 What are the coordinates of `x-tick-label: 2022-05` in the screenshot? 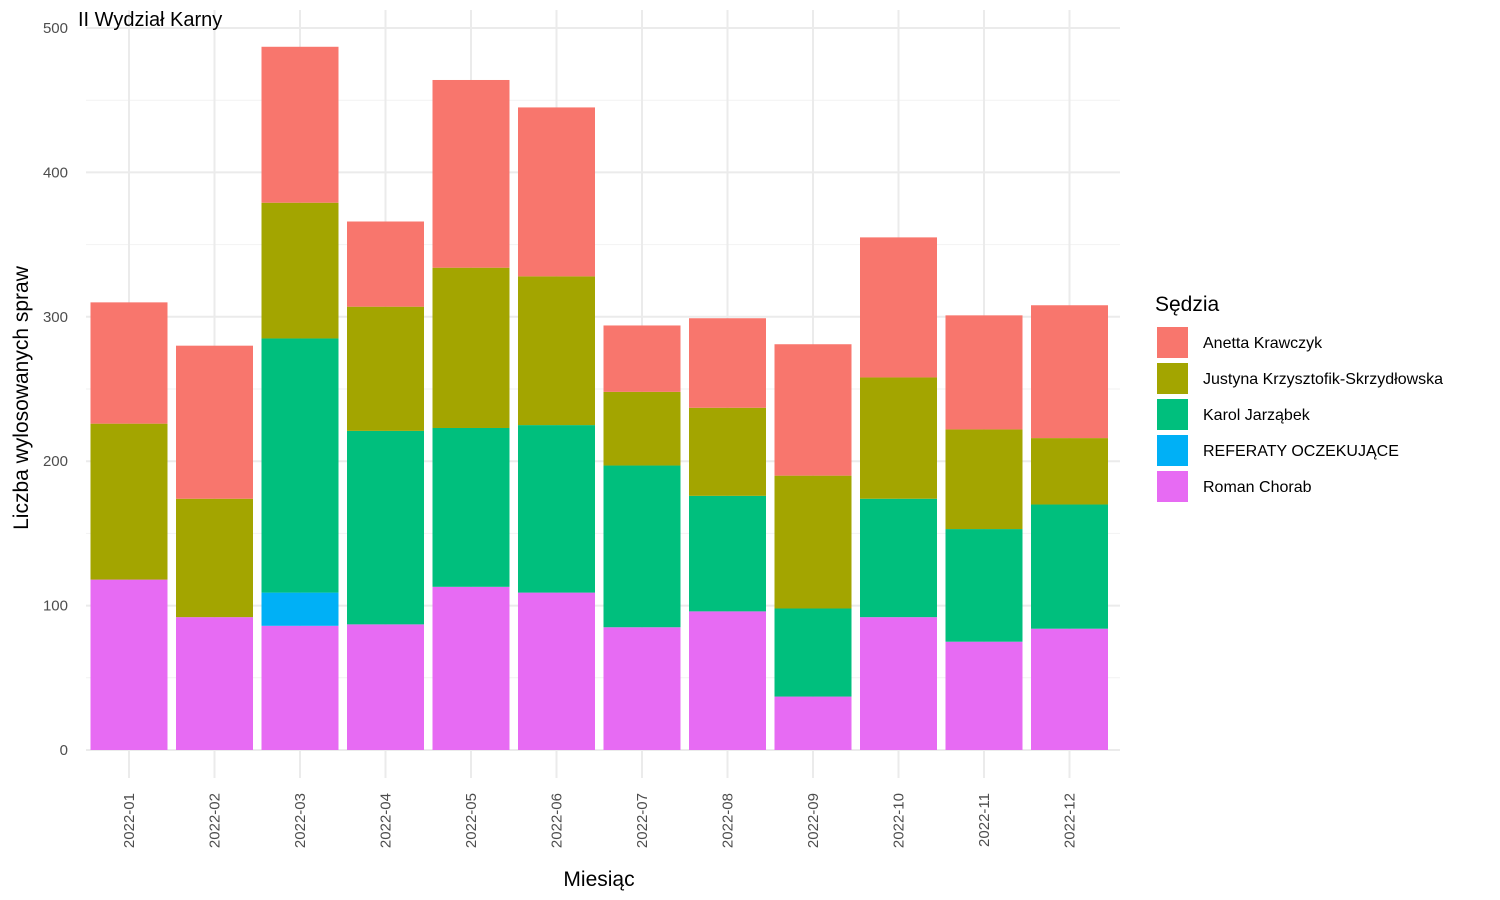 It's located at (471, 820).